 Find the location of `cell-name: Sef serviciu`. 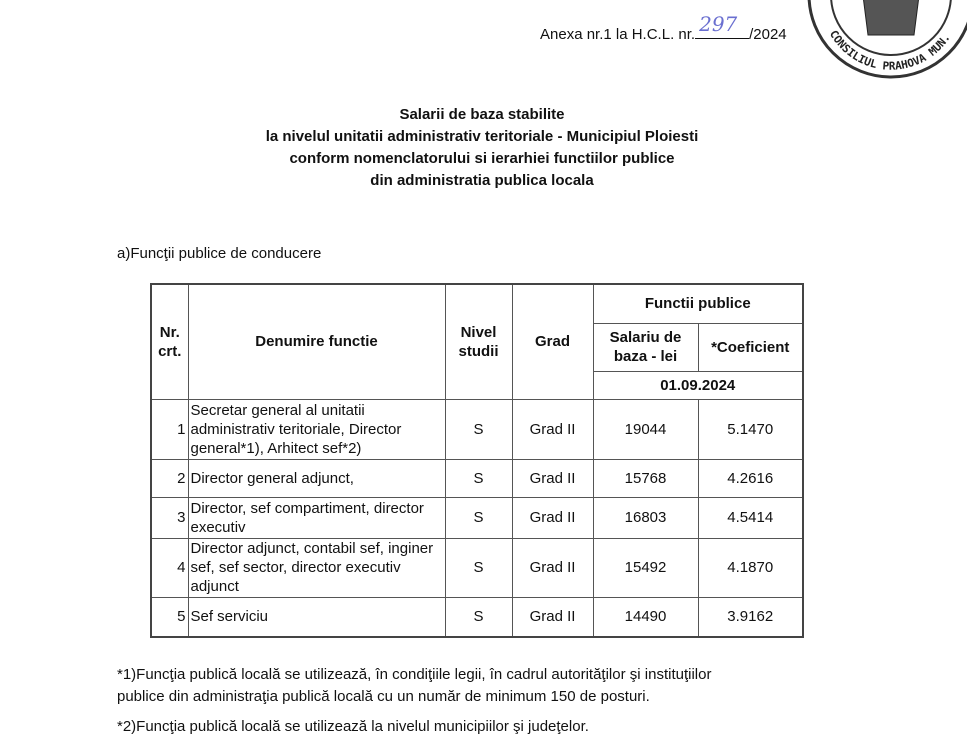

cell-name: Sef serviciu is located at coordinates (316, 617).